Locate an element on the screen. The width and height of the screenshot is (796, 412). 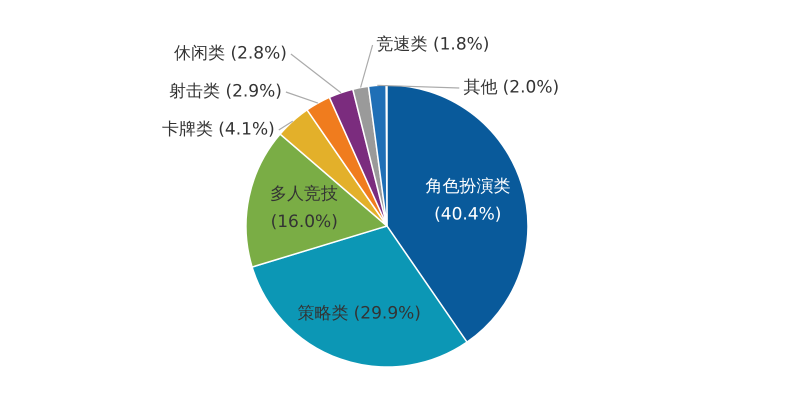
slice-label: 竞速类 (1.8%) is located at coordinates (433, 44).